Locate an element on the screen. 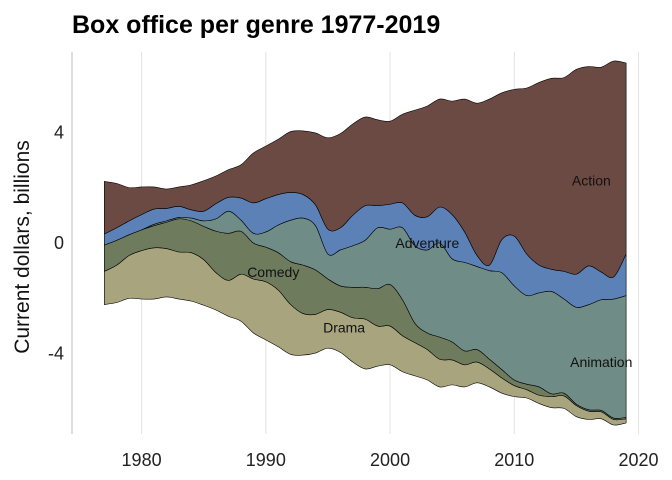 Image resolution: width=672 pixels, height=480 pixels. y-axis-ticks: -4 0 4 is located at coordinates (56, 242).